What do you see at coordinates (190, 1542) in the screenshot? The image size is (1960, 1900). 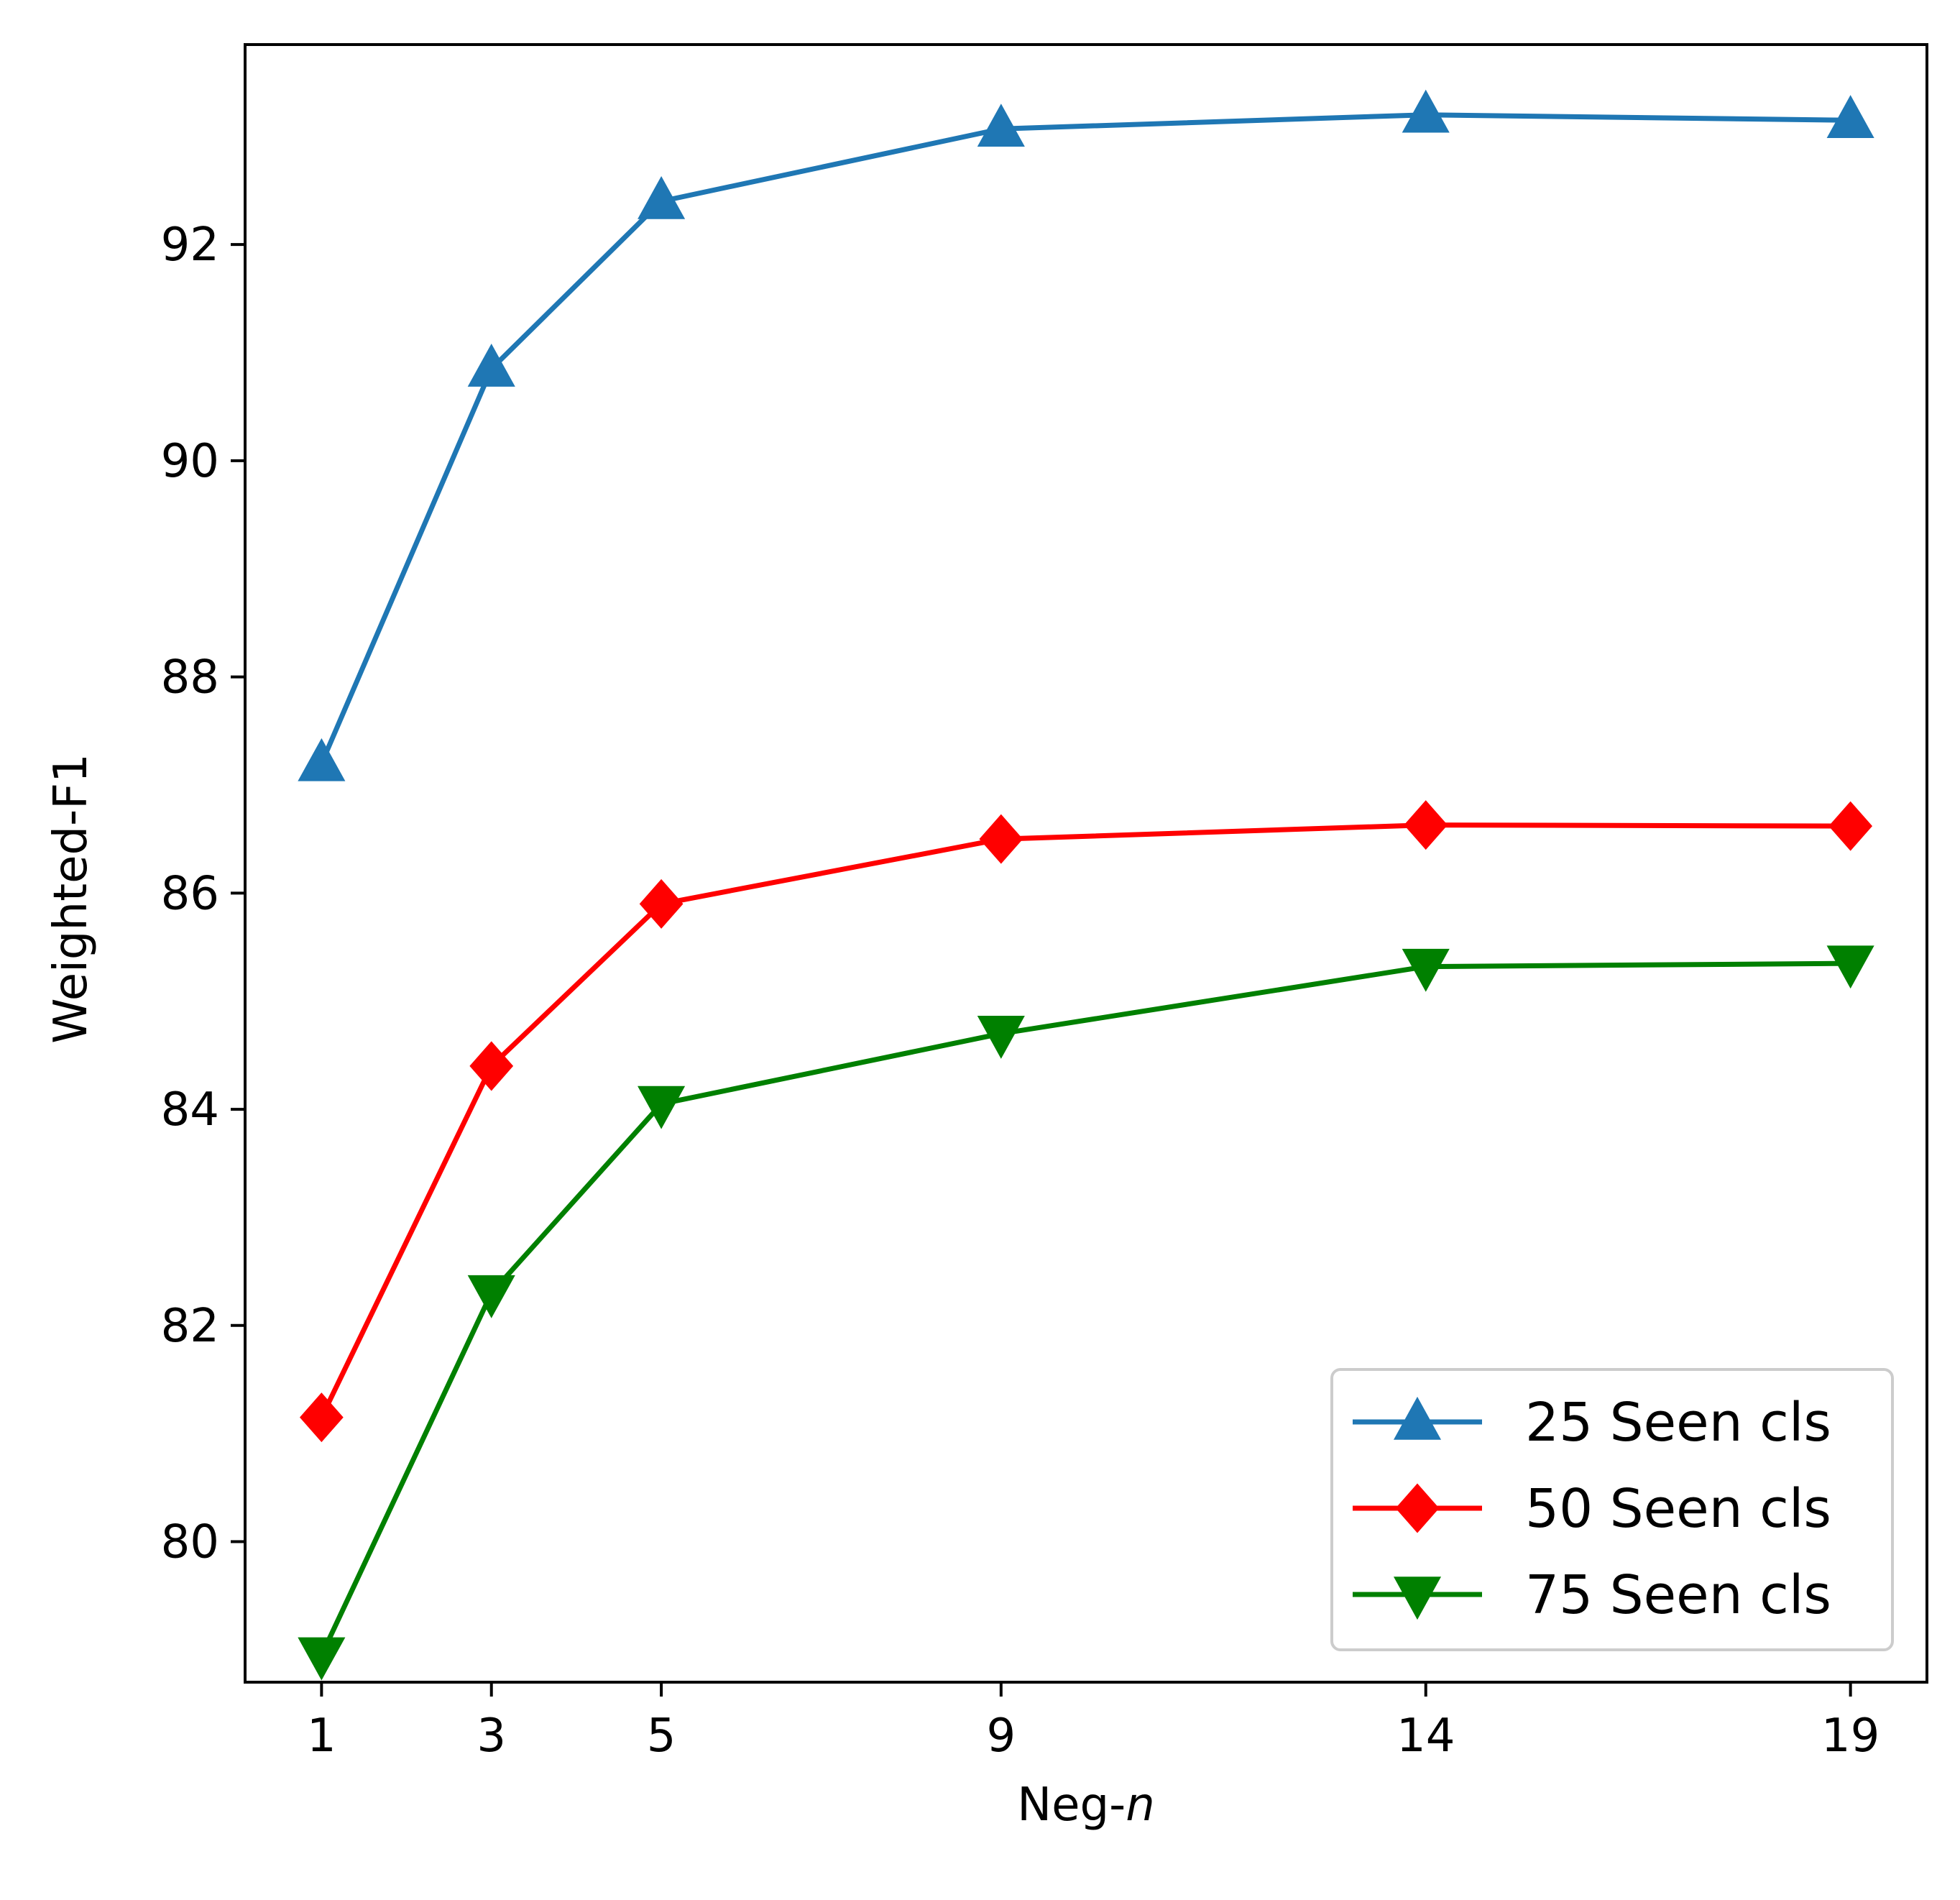 I see `y-tick-label: 80` at bounding box center [190, 1542].